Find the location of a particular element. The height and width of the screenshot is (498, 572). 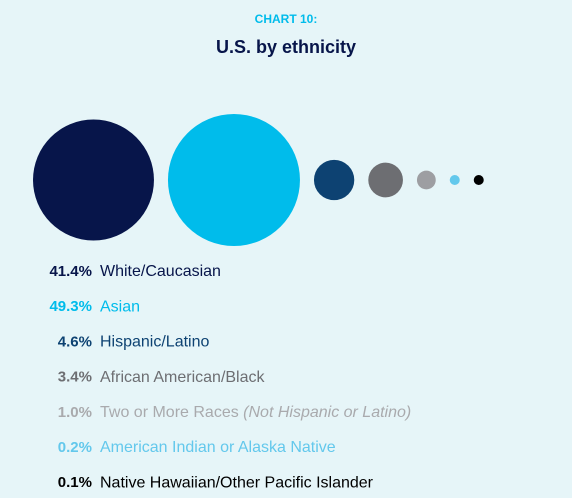

value-label: 41.4% is located at coordinates (70, 271).